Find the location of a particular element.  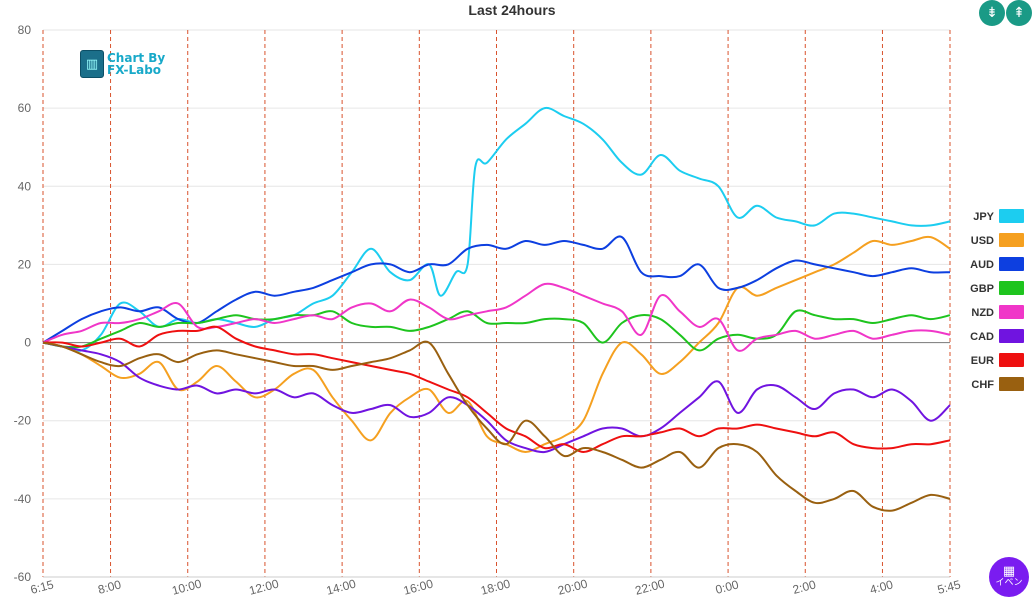

expand-button: ⇞ is located at coordinates (1019, 13).